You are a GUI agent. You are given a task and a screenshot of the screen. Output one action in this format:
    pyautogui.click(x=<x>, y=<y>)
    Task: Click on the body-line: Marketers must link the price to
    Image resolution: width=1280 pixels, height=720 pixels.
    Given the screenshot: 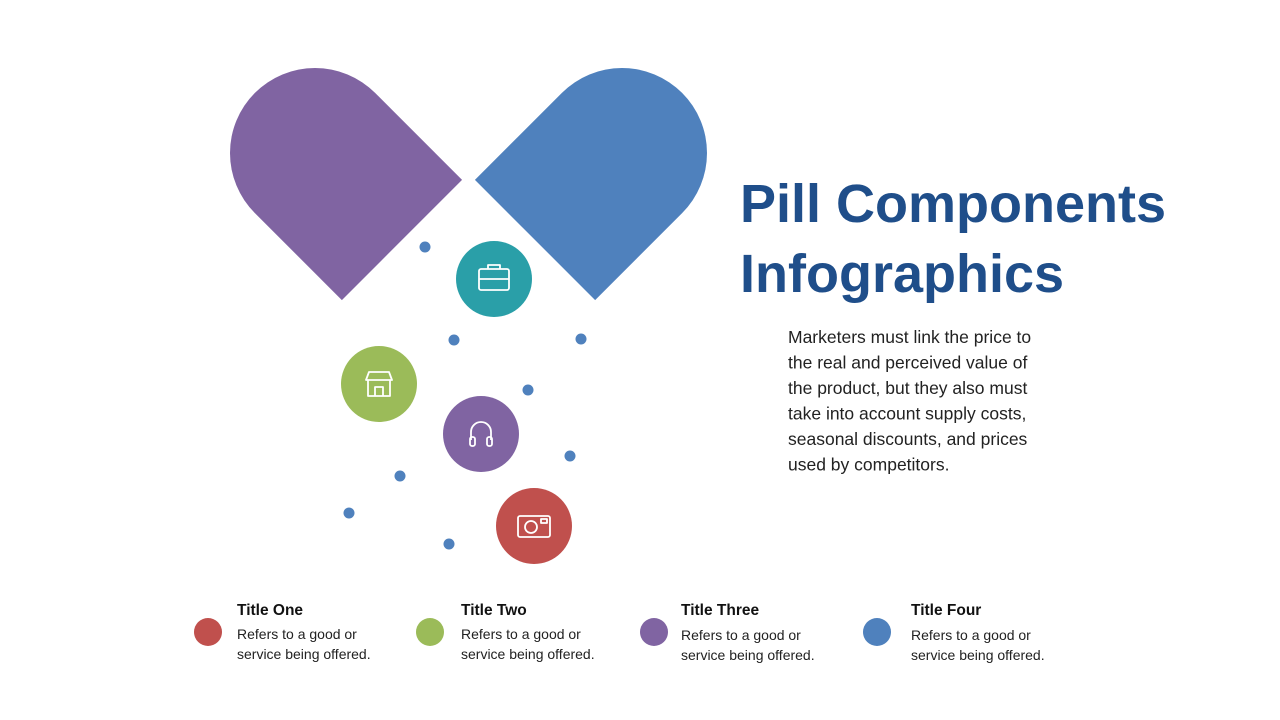 What is the action you would take?
    pyautogui.click(x=909, y=337)
    